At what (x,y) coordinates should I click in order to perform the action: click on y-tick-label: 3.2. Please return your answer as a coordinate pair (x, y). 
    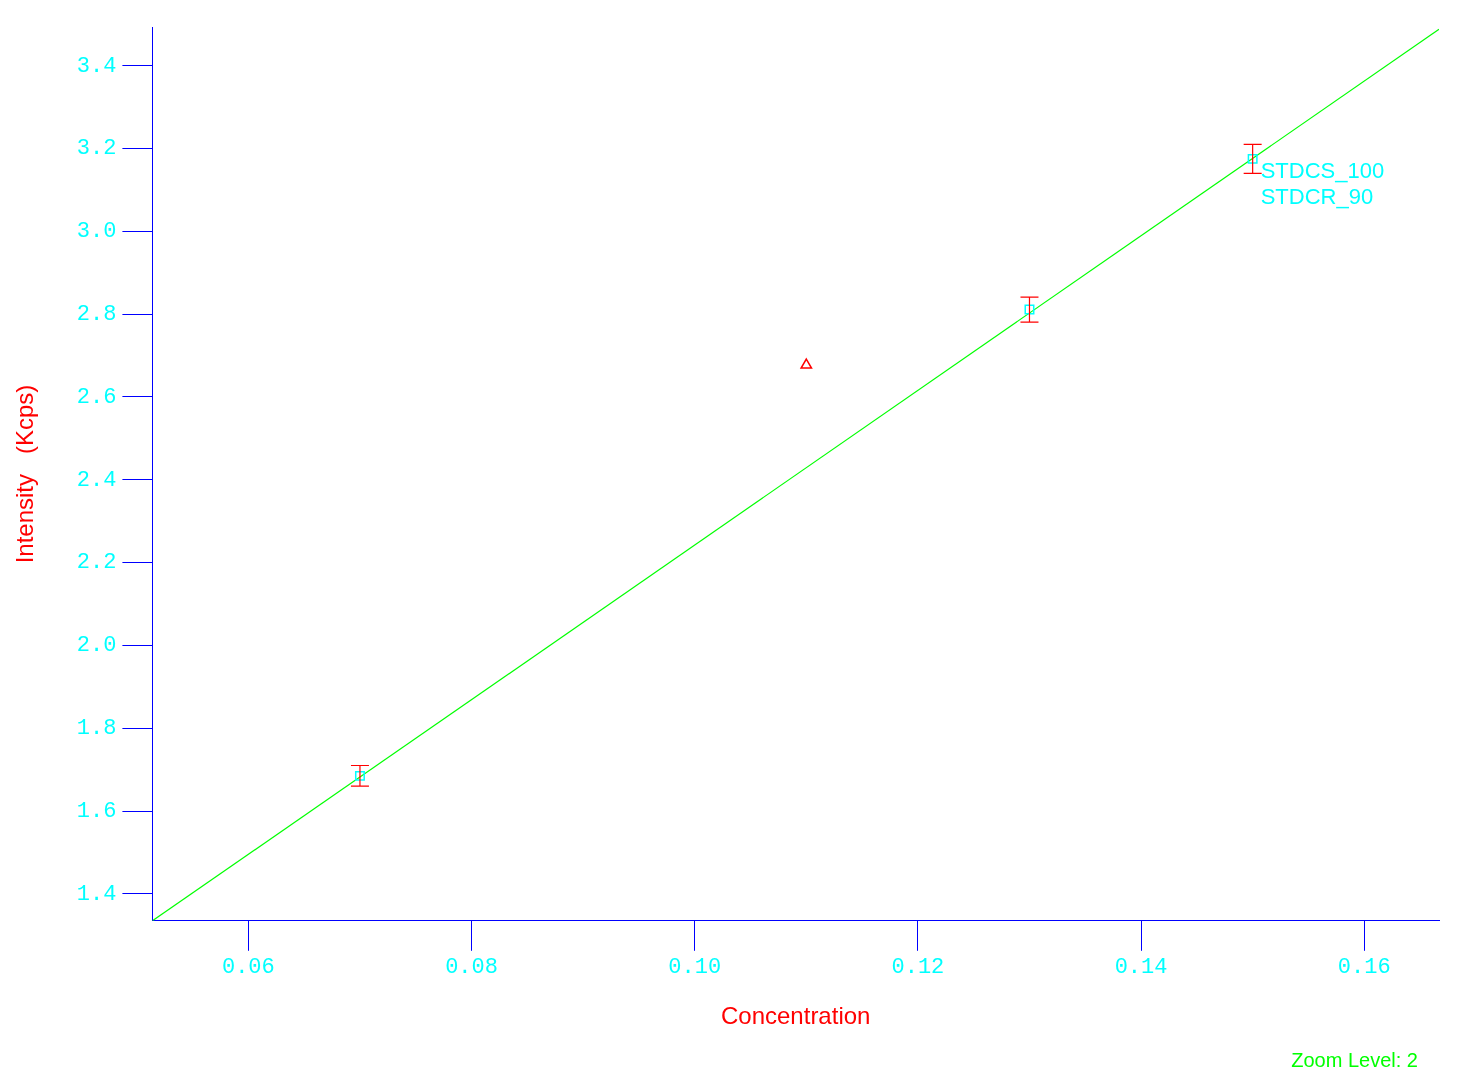
    Looking at the image, I should click on (96, 149).